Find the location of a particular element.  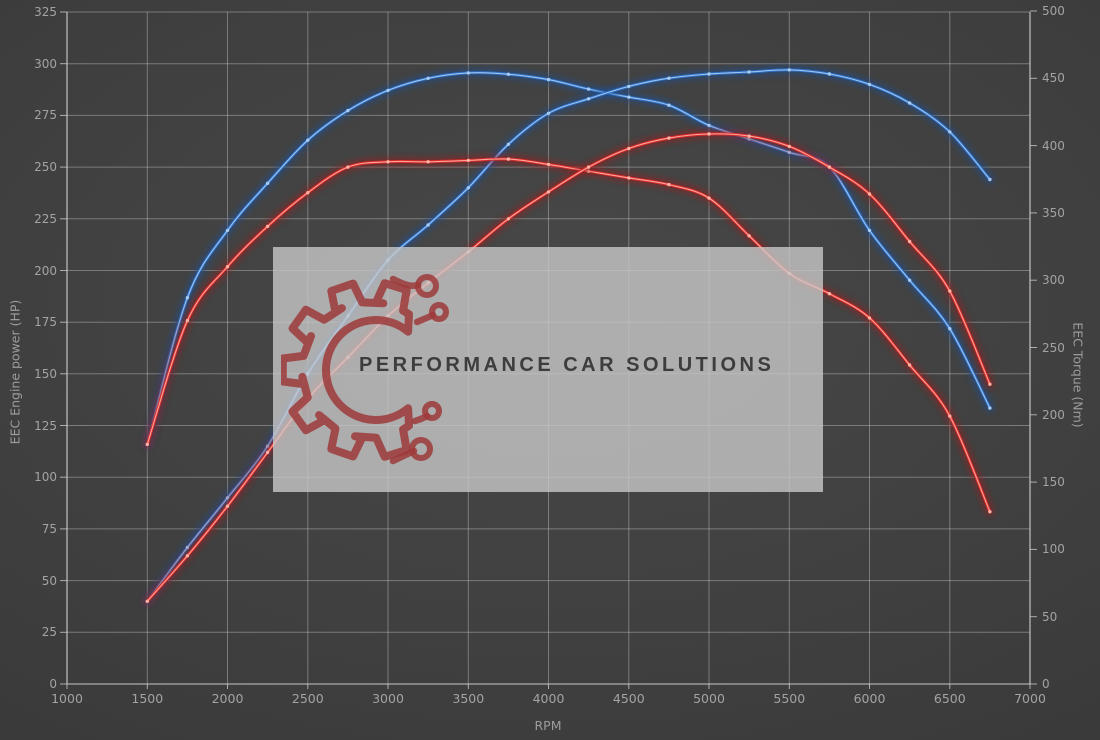

x-tick-label: 6000 is located at coordinates (869, 698).